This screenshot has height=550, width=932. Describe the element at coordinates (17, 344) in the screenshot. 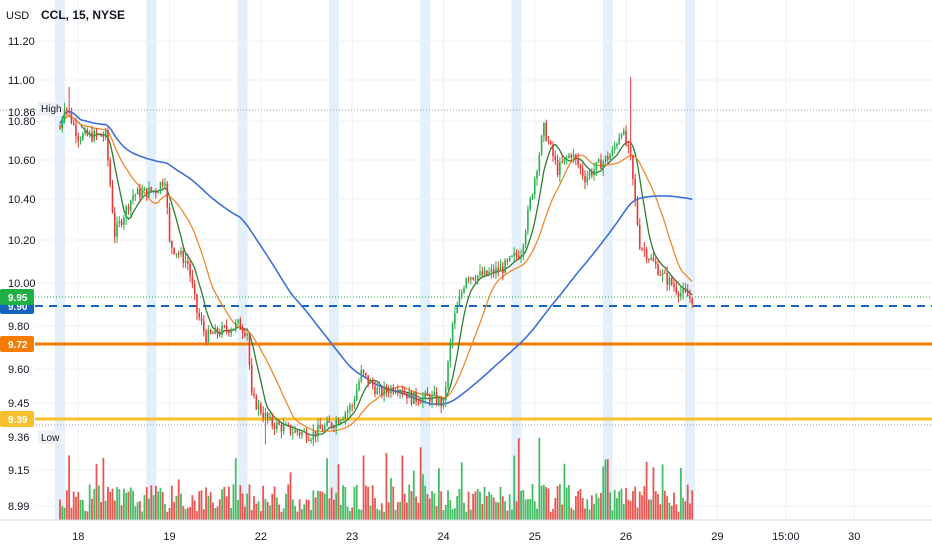

I see `level-tag-9.72` at that location.